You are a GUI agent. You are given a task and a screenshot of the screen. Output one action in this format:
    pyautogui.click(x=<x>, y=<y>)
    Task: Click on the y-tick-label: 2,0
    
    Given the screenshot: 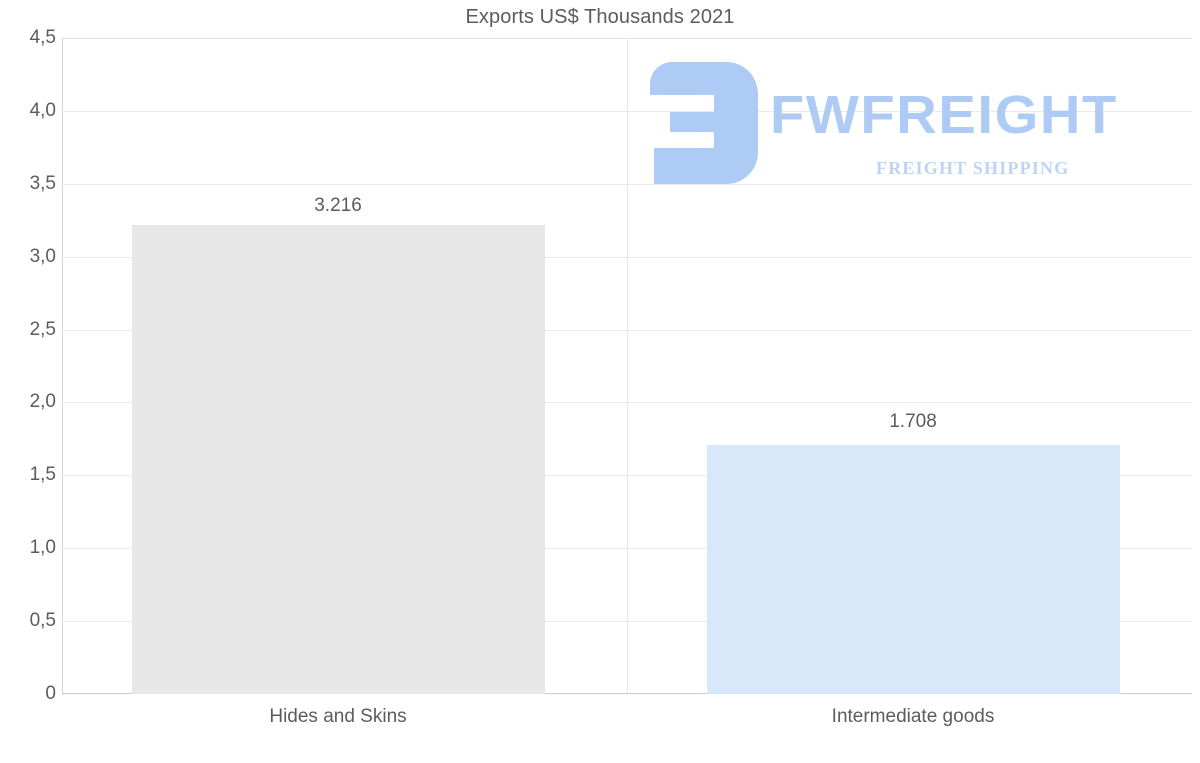 What is the action you would take?
    pyautogui.click(x=42, y=402)
    